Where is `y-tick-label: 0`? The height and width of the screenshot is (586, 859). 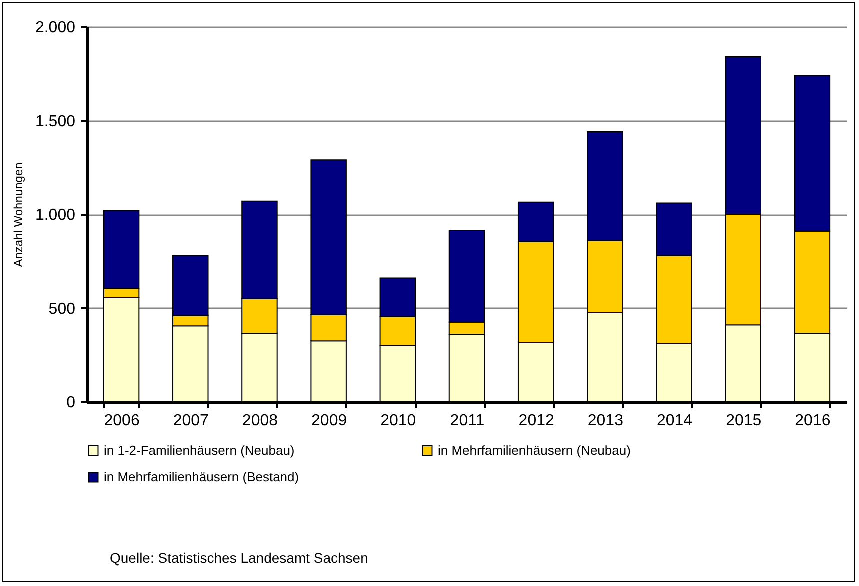
y-tick-label: 0 is located at coordinates (71, 403).